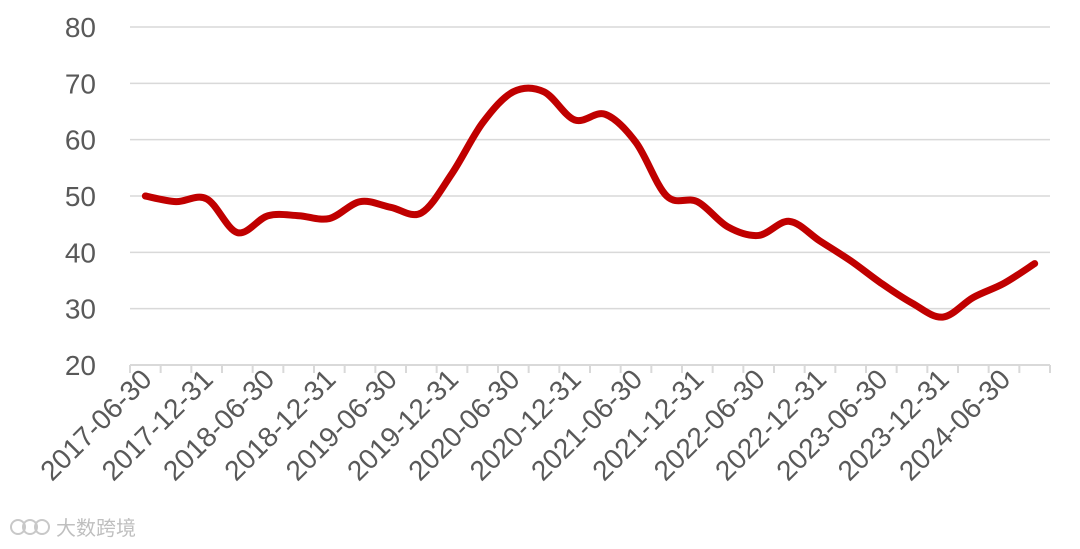  What do you see at coordinates (96, 528) in the screenshot?
I see `watermark-text: 大数跨境` at bounding box center [96, 528].